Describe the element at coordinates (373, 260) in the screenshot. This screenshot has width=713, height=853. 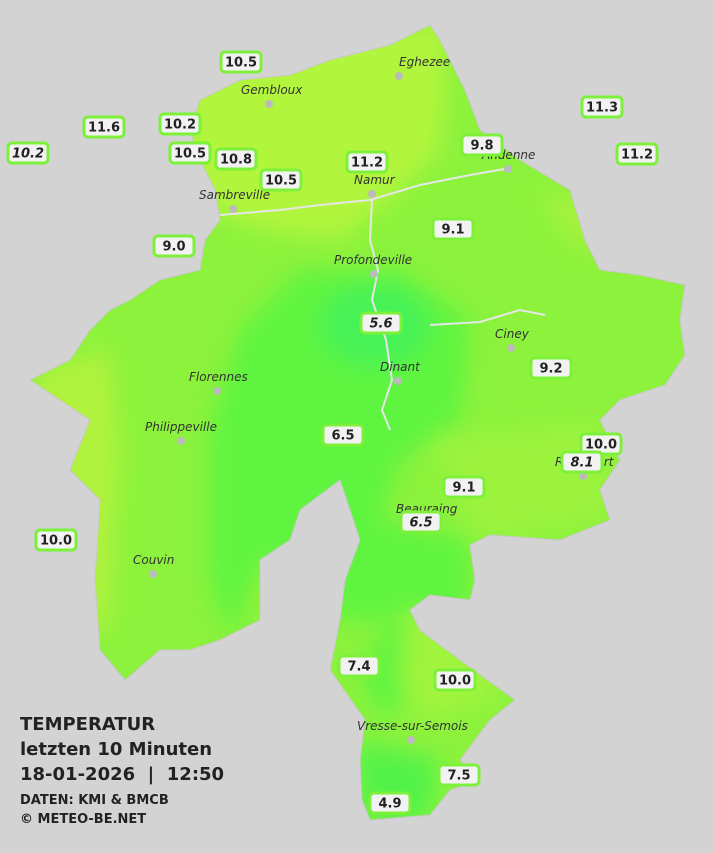
I see `city-label: Profondeville` at that location.